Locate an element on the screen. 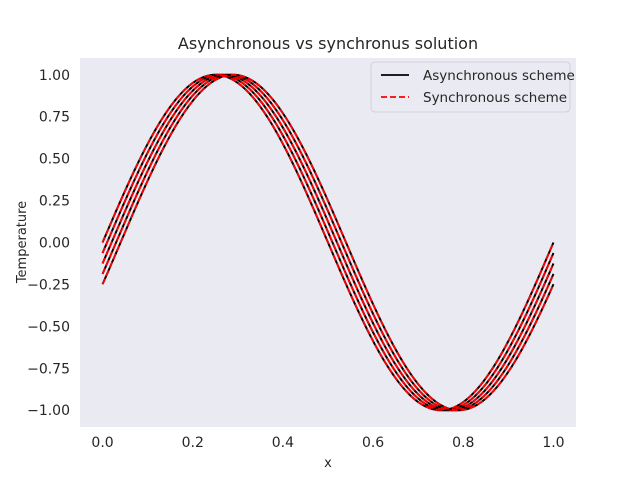  legend: Asynchronous scheme Synchronous scheme is located at coordinates (472, 87).